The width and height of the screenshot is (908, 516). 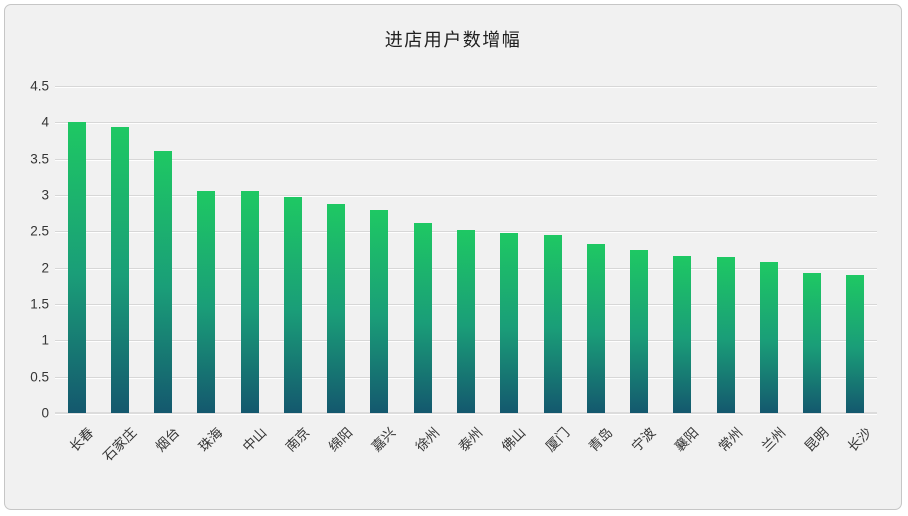 I want to click on x-axis-tick-label: 南京, so click(x=297, y=439).